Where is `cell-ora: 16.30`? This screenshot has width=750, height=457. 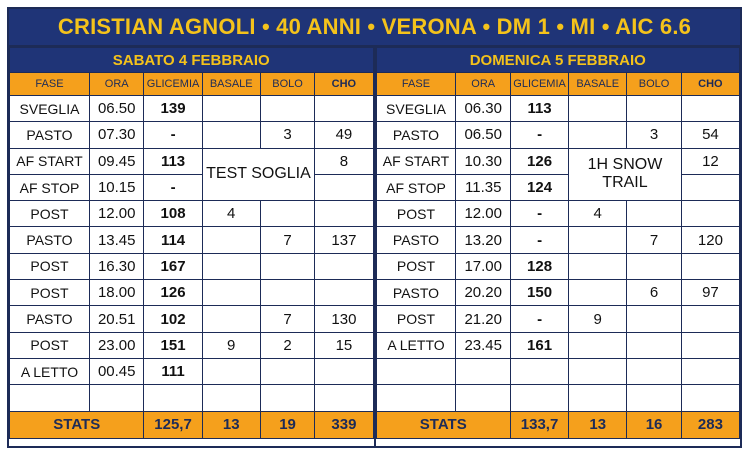 cell-ora: 16.30 is located at coordinates (116, 266).